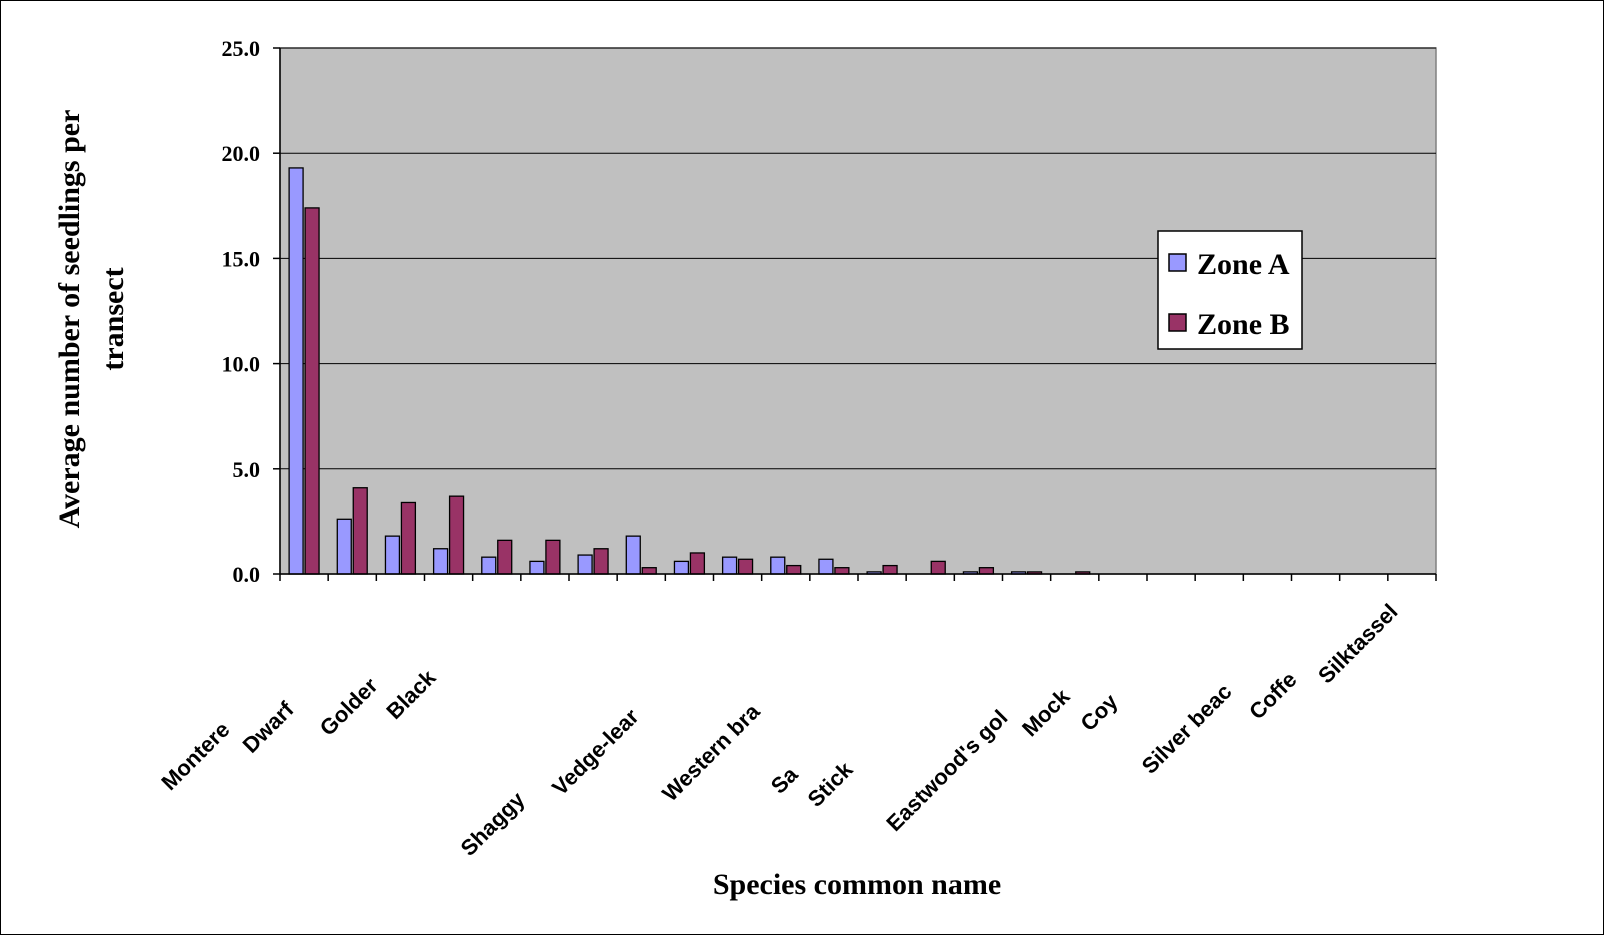 This screenshot has width=1606, height=938. What do you see at coordinates (241, 258) in the screenshot?
I see `y-tick-label: 15.0` at bounding box center [241, 258].